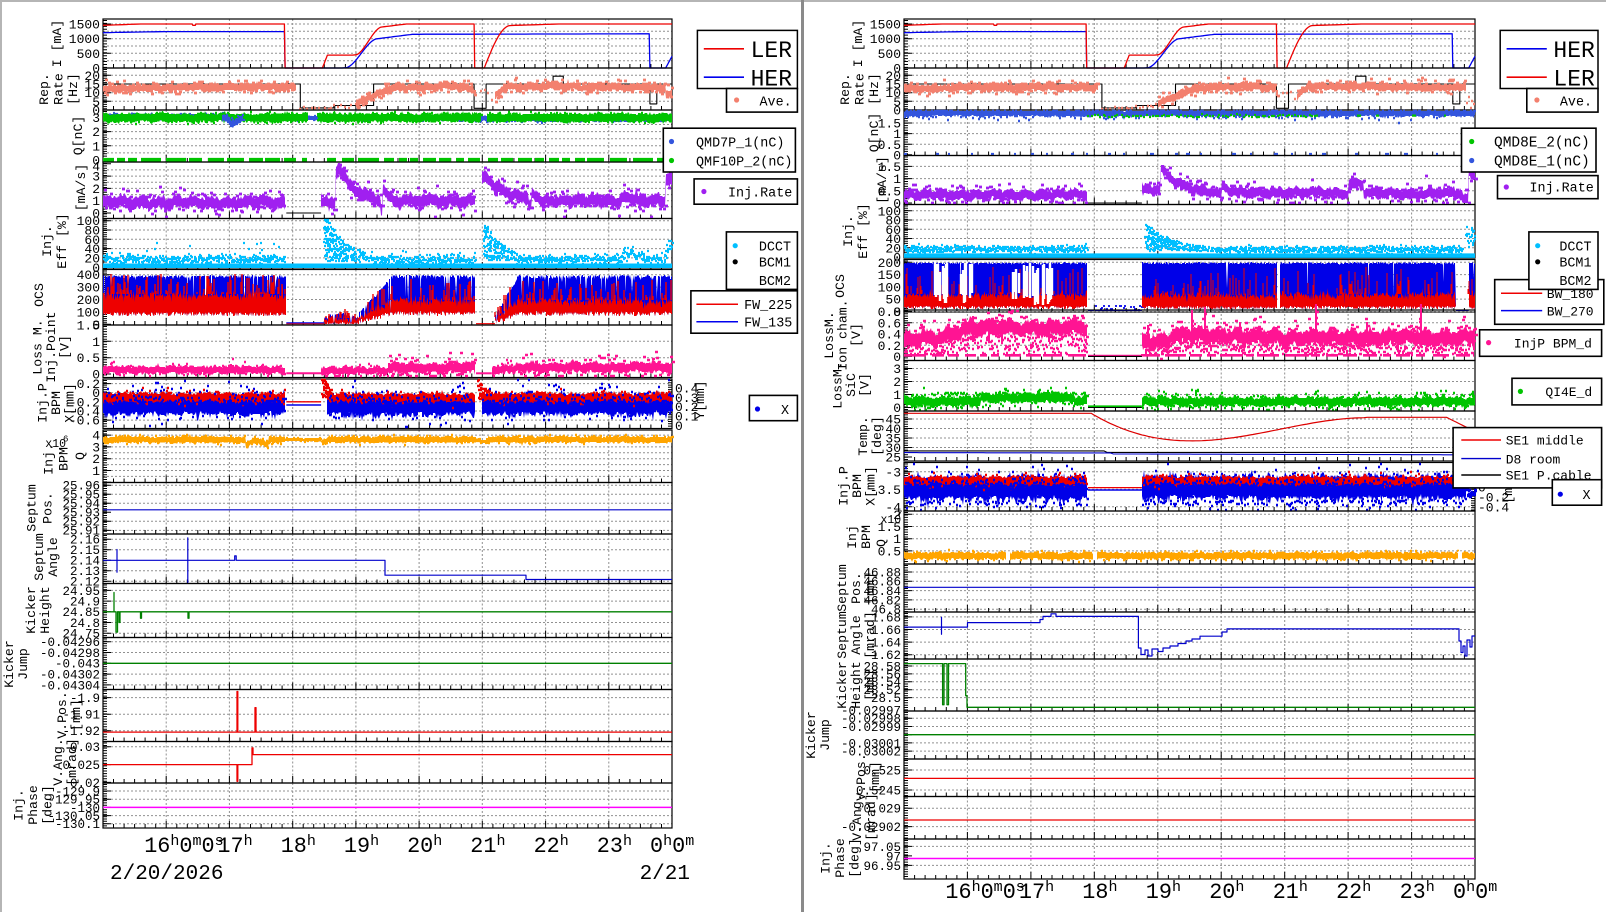  What do you see at coordinates (700, 399) in the screenshot?
I see `svg-text: Y[mm]` at bounding box center [700, 399].